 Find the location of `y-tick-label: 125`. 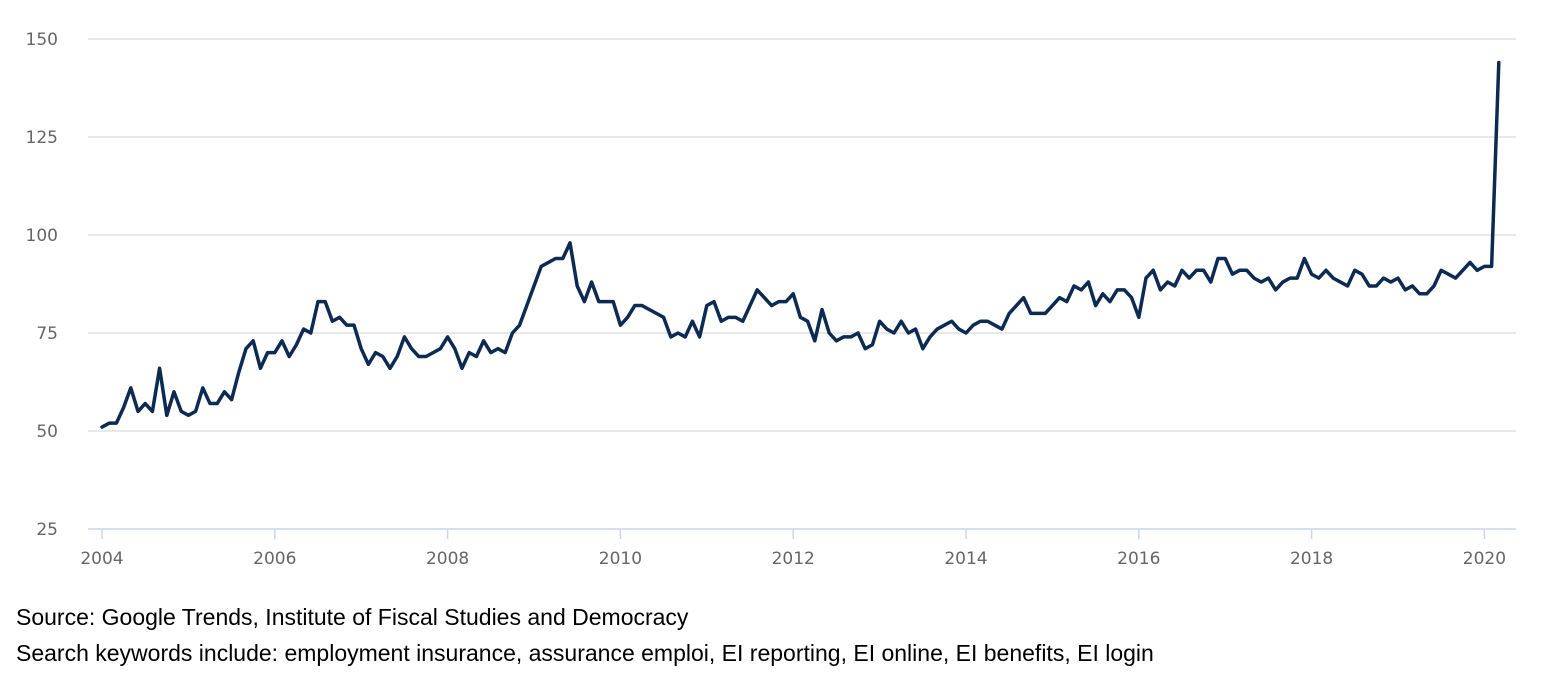

y-tick-label: 125 is located at coordinates (42, 138).